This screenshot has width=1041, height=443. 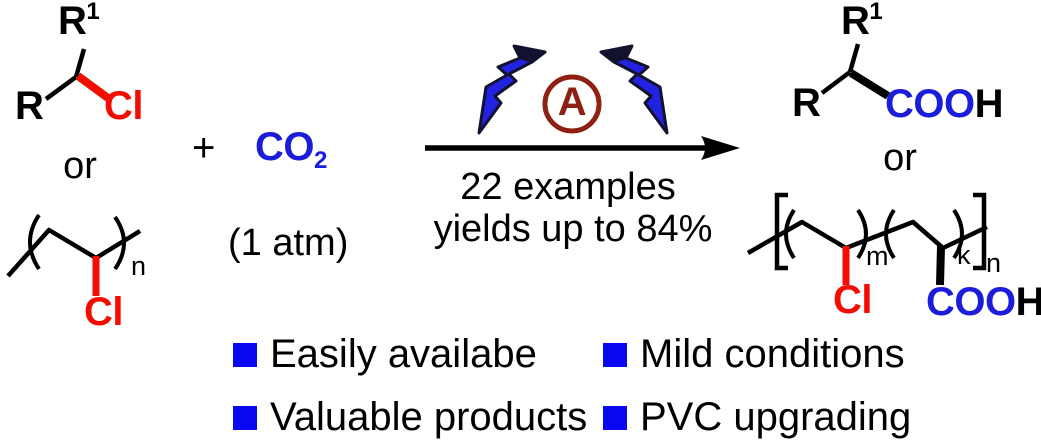 I want to click on or-text-left: or, so click(x=80, y=166).